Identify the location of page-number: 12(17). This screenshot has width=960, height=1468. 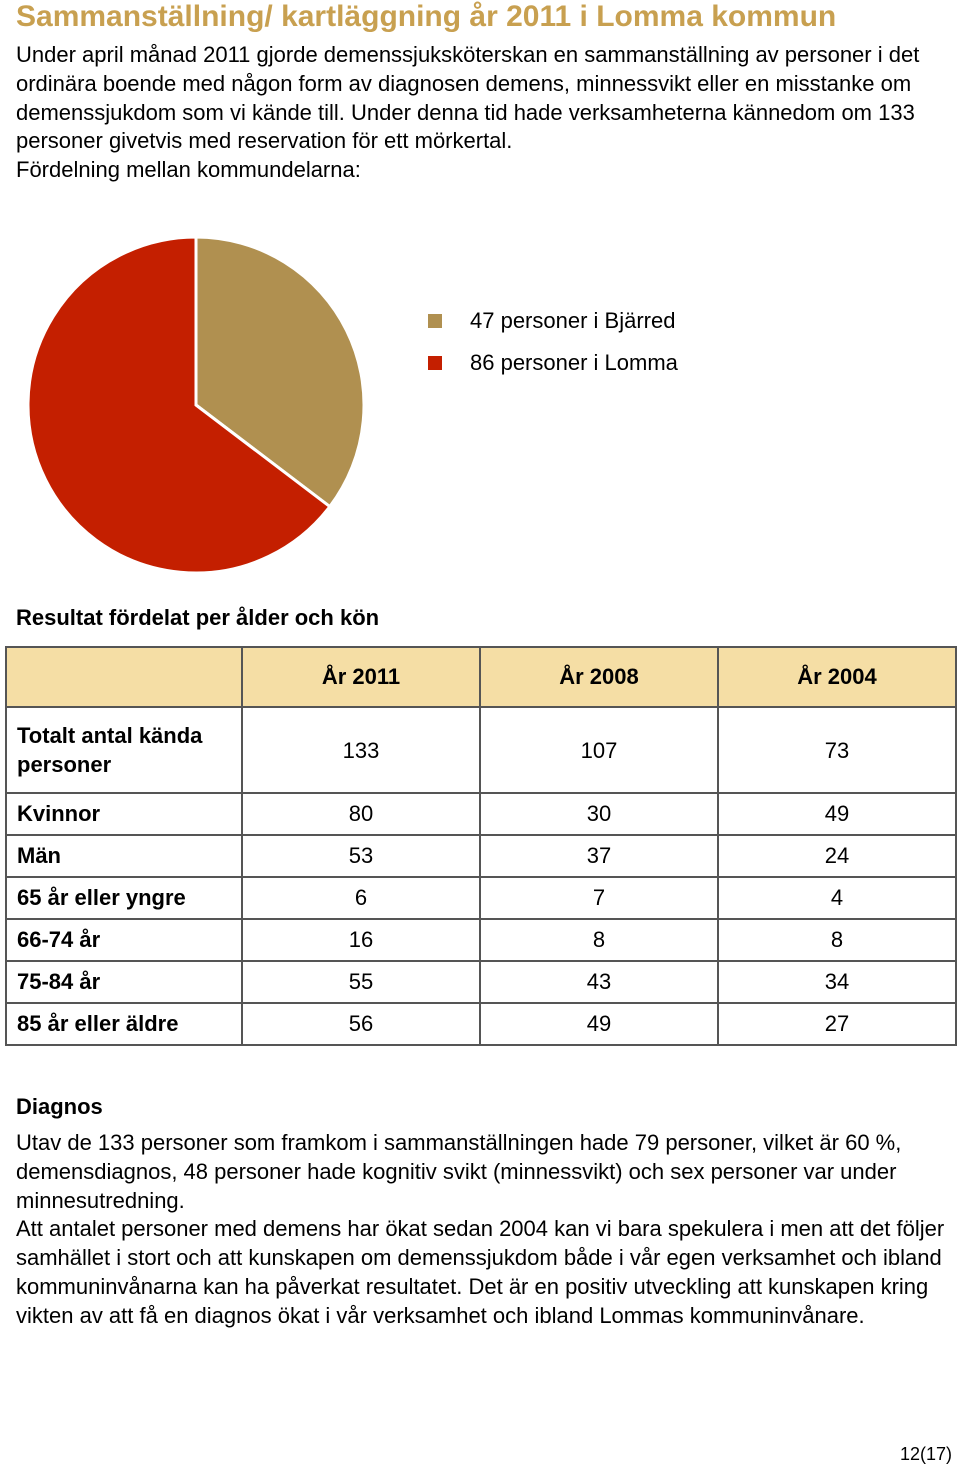
(925, 1454).